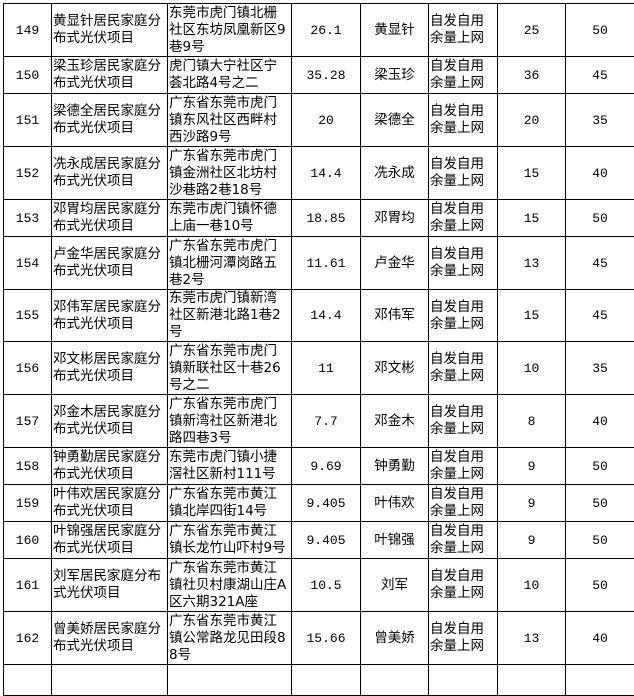 Image resolution: width=634 pixels, height=696 pixels. Describe the element at coordinates (28, 421) in the screenshot. I see `row-number-cell: 157` at that location.